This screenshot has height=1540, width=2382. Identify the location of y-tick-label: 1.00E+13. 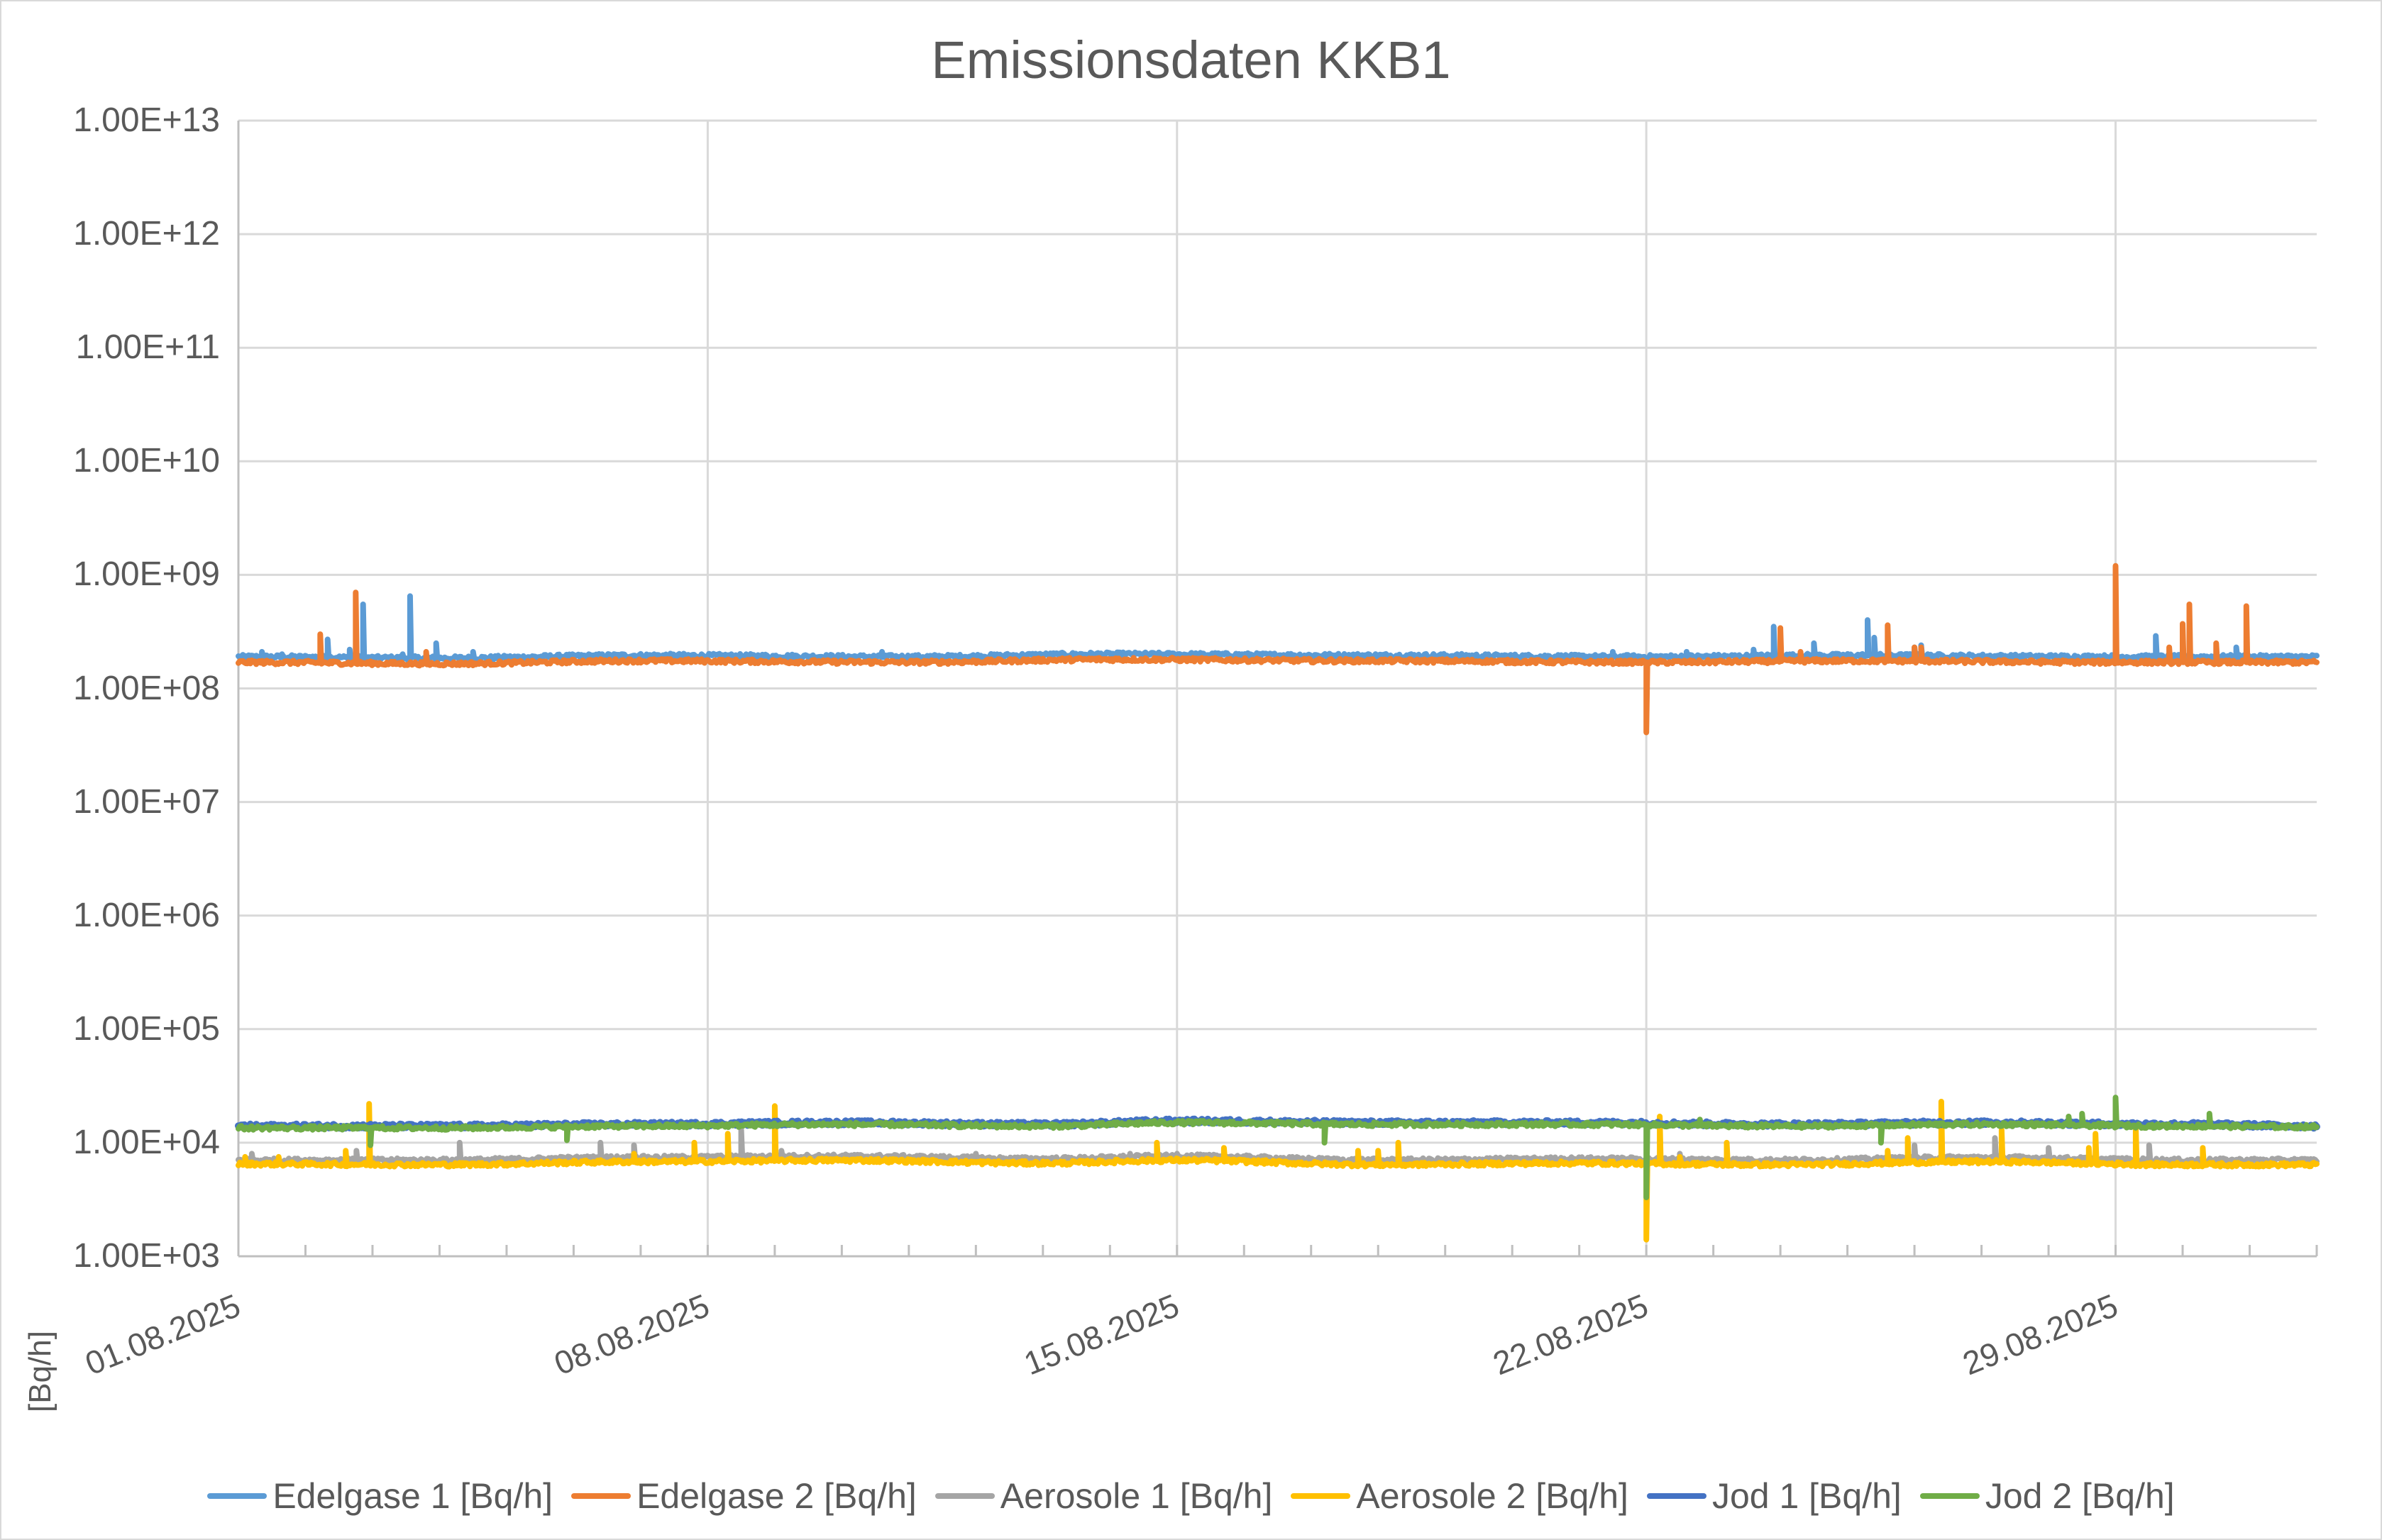
(146, 120).